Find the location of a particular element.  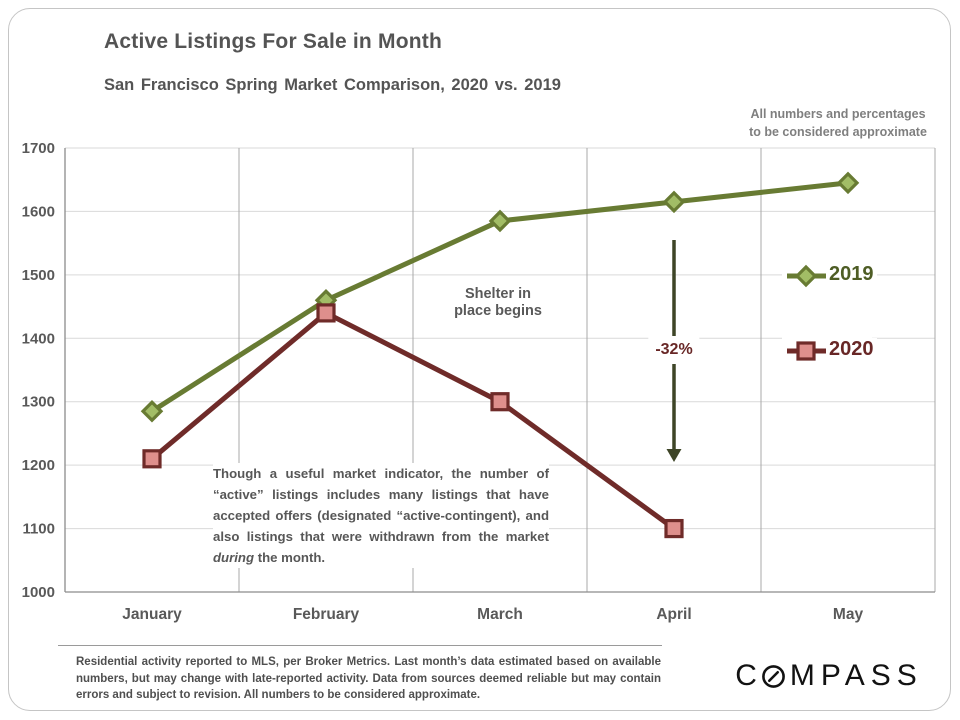

shelter-annotation-line2: place begins is located at coordinates (498, 310).